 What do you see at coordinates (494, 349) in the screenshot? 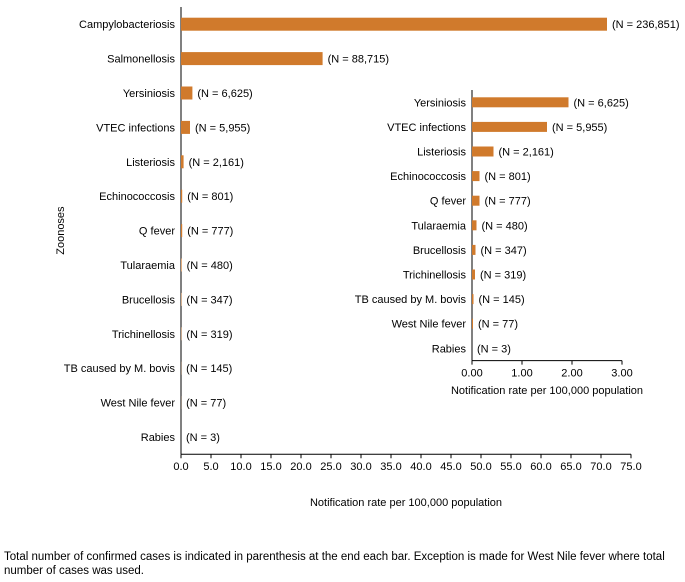
I see `inset-value-label: (N = 3)` at bounding box center [494, 349].